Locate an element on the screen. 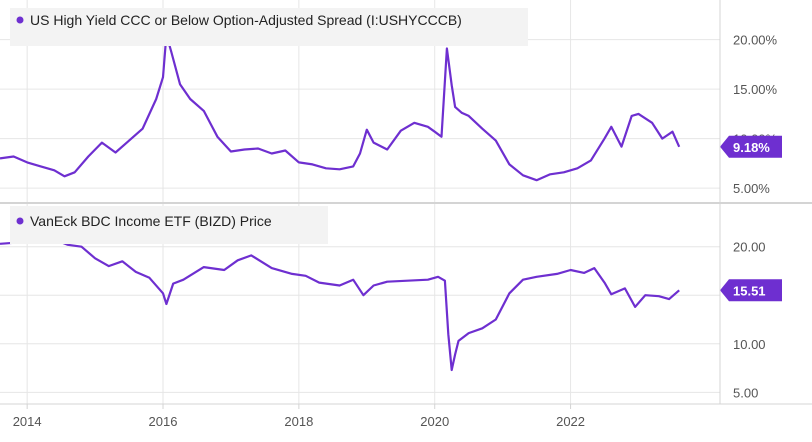 This screenshot has height=442, width=812. bottom-chart-y-tick-label: 10.00 is located at coordinates (749, 344).